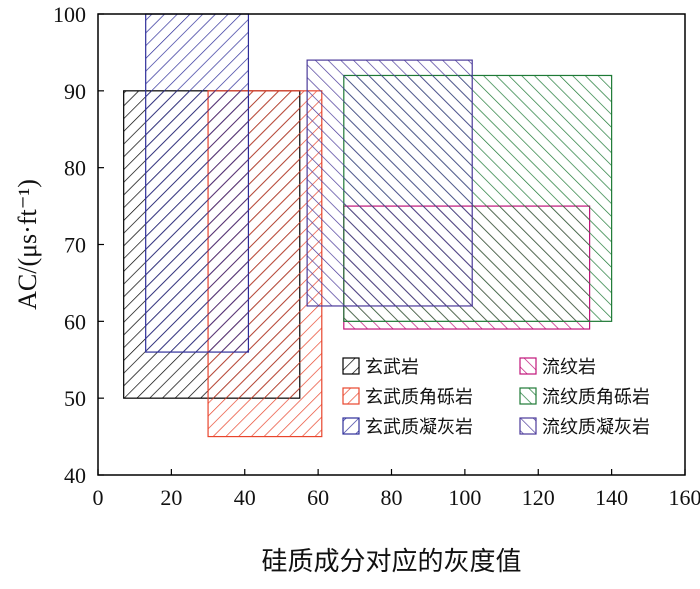 The width and height of the screenshot is (700, 589). I want to click on legend-item: 流纹质凝灰岩, so click(585, 427).